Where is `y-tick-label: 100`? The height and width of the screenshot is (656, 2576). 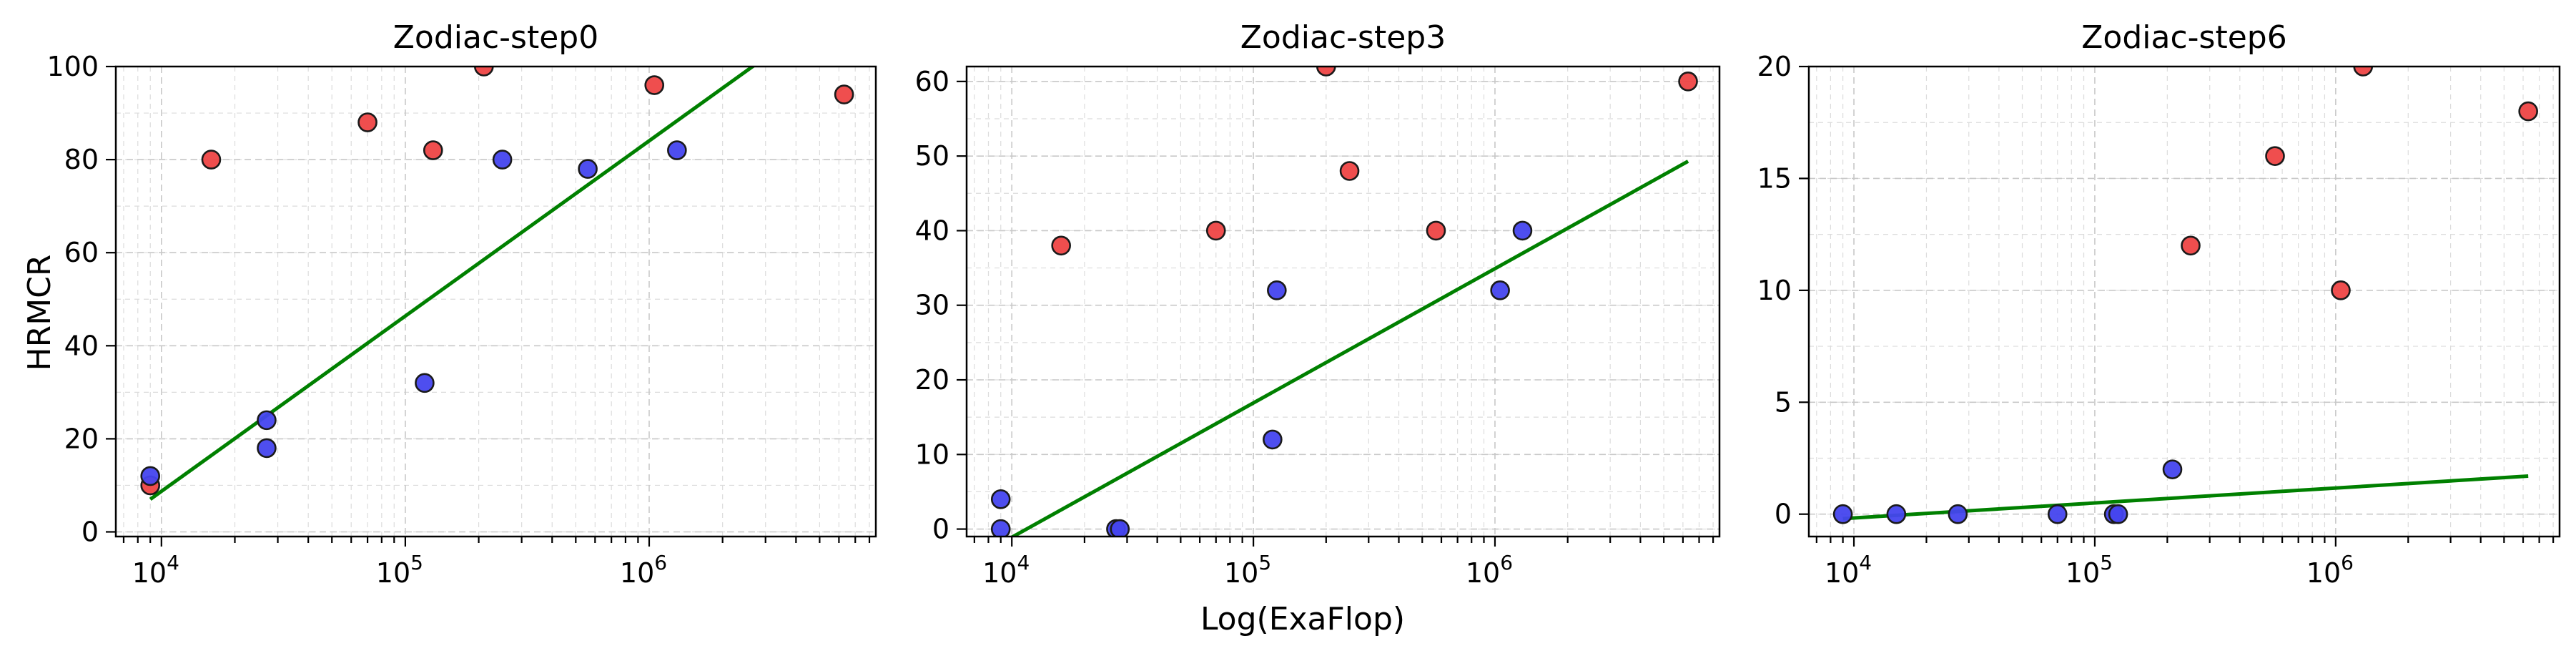
y-tick-label: 100 is located at coordinates (72, 67).